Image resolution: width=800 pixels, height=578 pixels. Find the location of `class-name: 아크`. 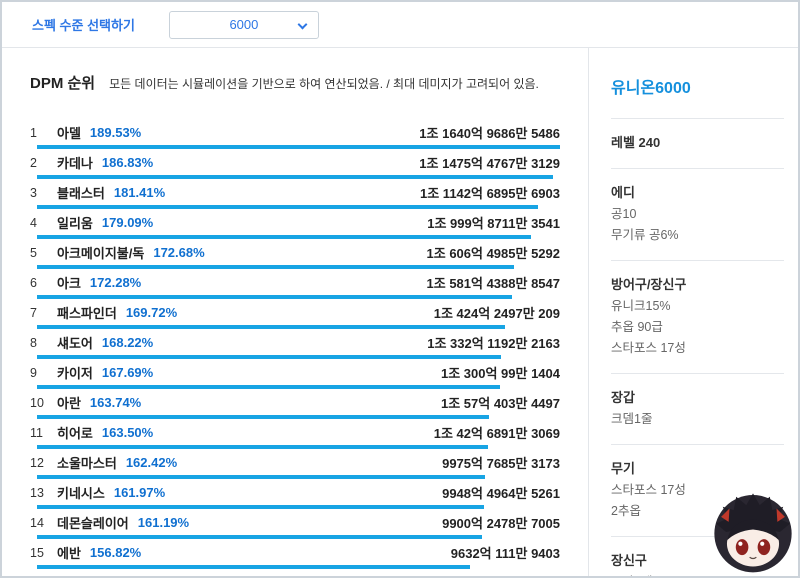

class-name: 아크 is located at coordinates (69, 283).